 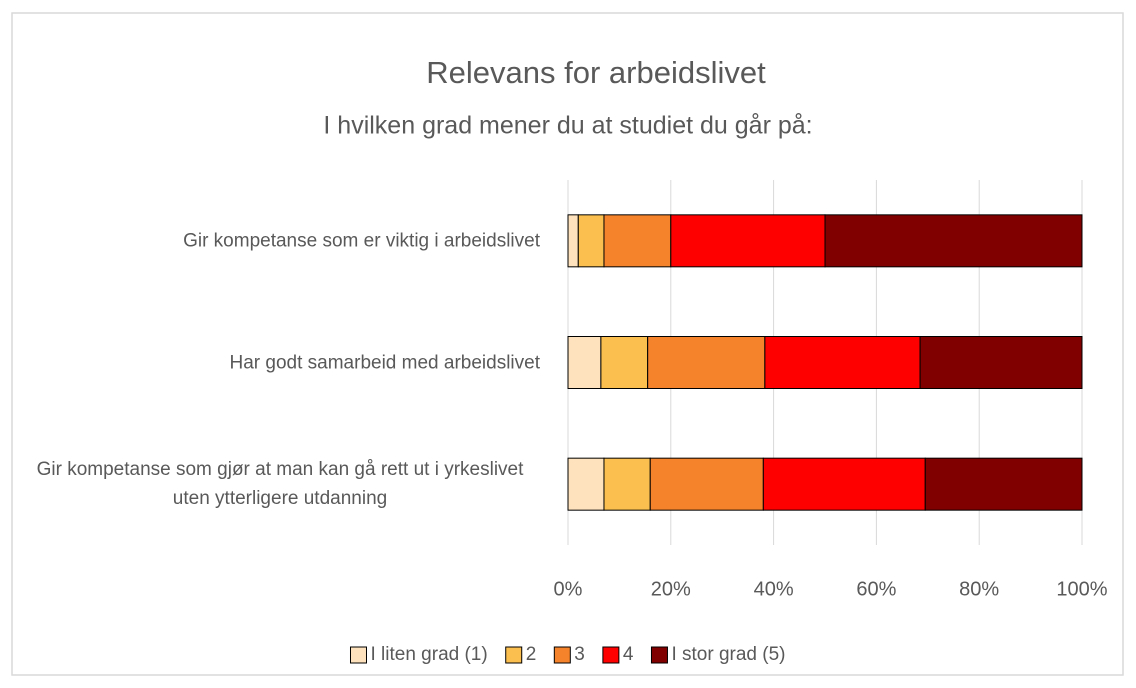 What do you see at coordinates (385, 362) in the screenshot?
I see `category-label: Har godt samarbeid med arbeidslivet` at bounding box center [385, 362].